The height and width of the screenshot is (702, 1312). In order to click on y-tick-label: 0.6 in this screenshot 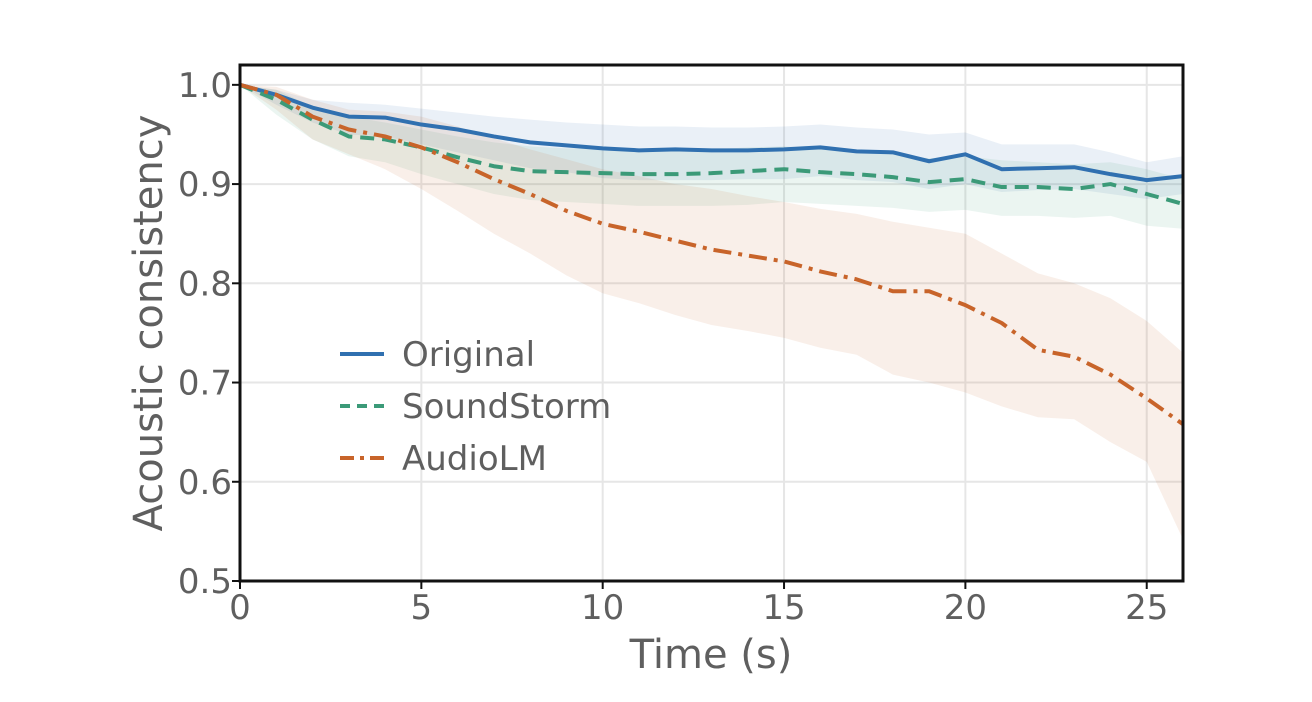, I will do `click(205, 483)`.